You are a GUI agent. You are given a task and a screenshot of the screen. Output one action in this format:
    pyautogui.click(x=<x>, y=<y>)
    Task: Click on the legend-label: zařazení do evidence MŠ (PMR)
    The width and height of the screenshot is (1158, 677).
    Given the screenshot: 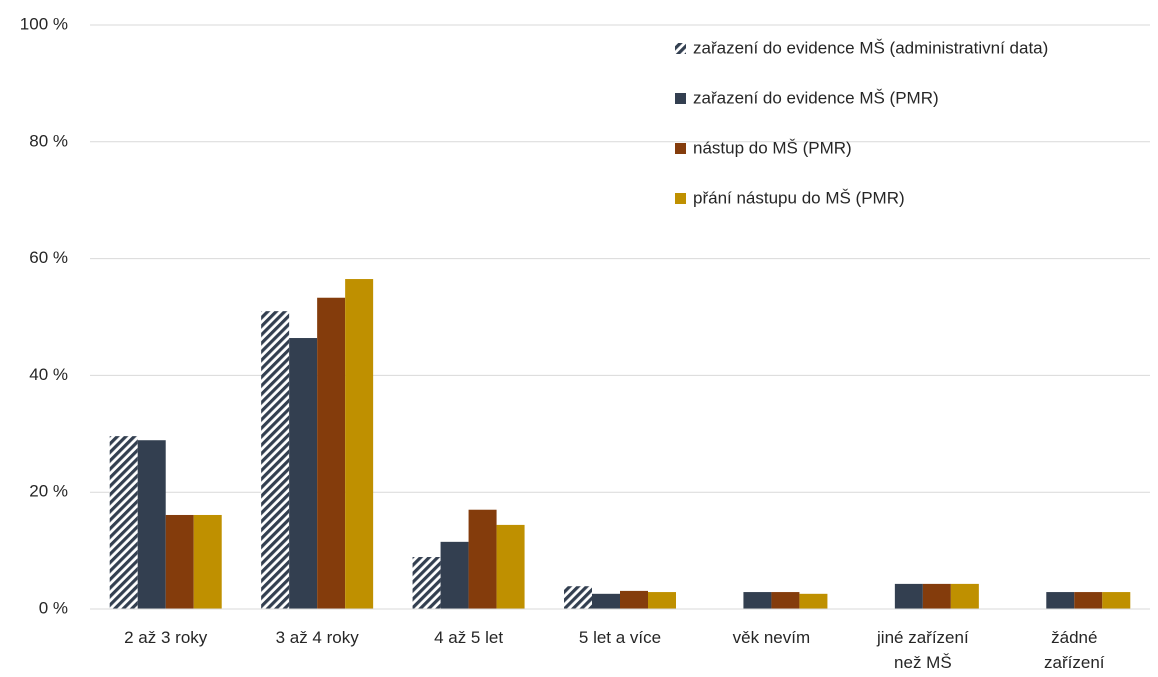 What is the action you would take?
    pyautogui.click(x=816, y=97)
    